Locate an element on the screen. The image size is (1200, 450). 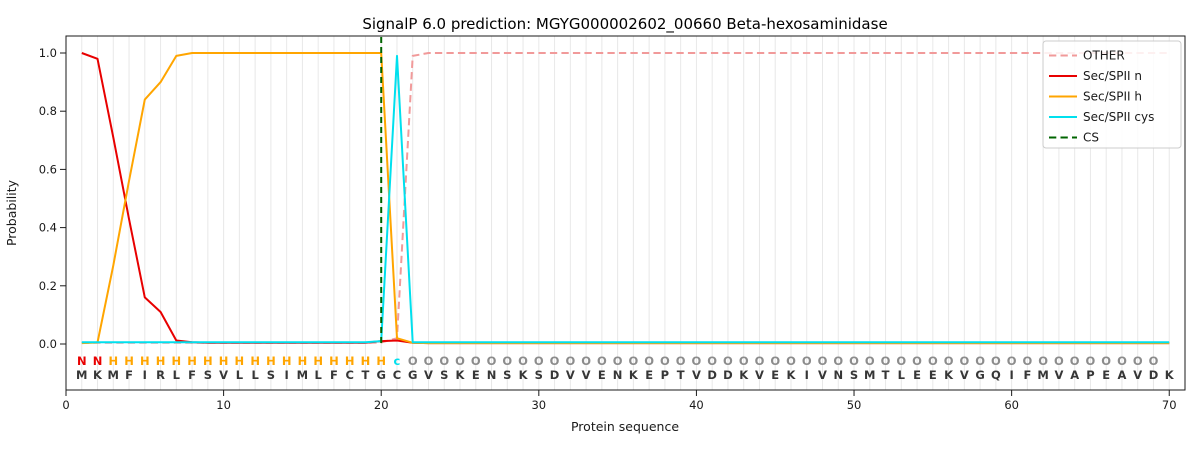
residue-letter: C is located at coordinates (349, 375).